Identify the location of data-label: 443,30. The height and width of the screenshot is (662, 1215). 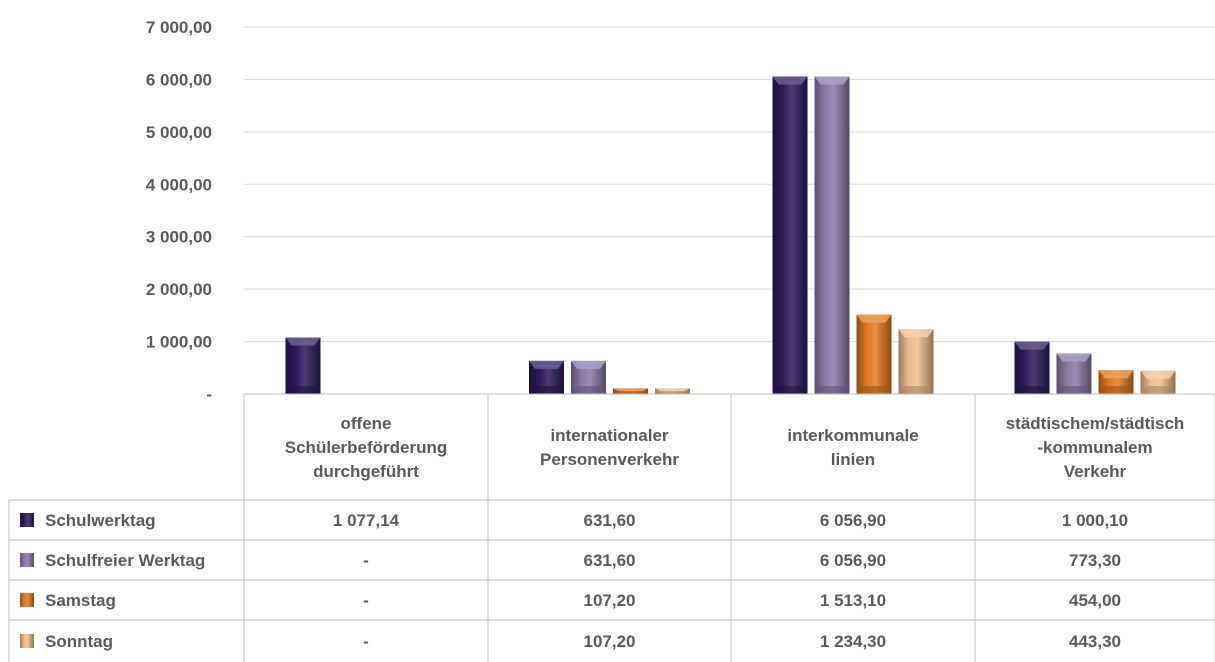
(1095, 641).